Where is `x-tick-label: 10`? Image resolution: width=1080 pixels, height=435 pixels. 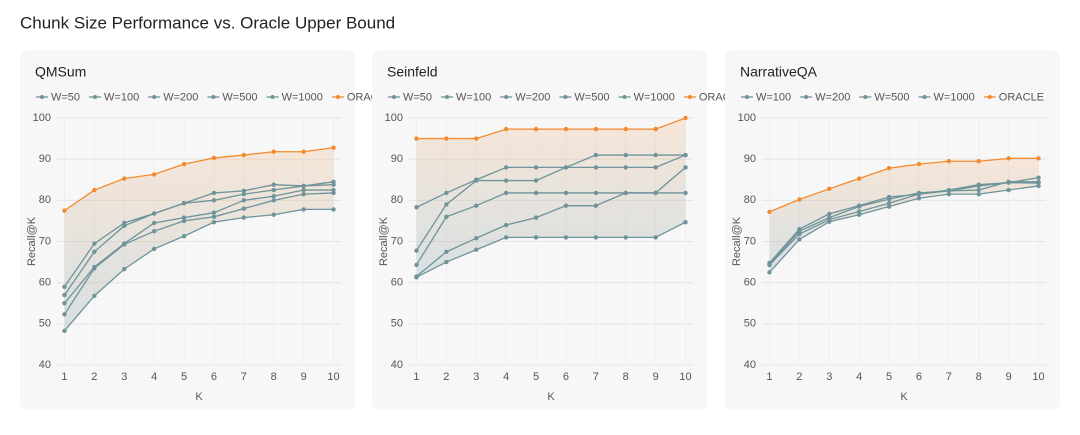
x-tick-label: 10 is located at coordinates (333, 377).